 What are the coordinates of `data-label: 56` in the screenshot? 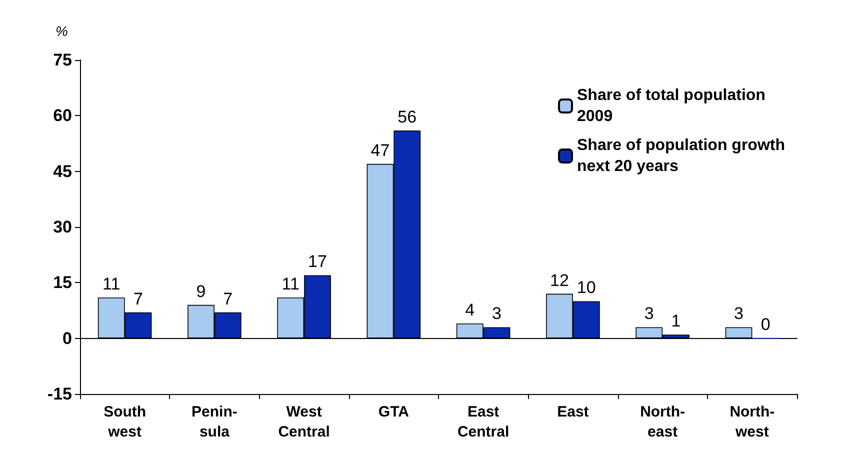 It's located at (407, 117).